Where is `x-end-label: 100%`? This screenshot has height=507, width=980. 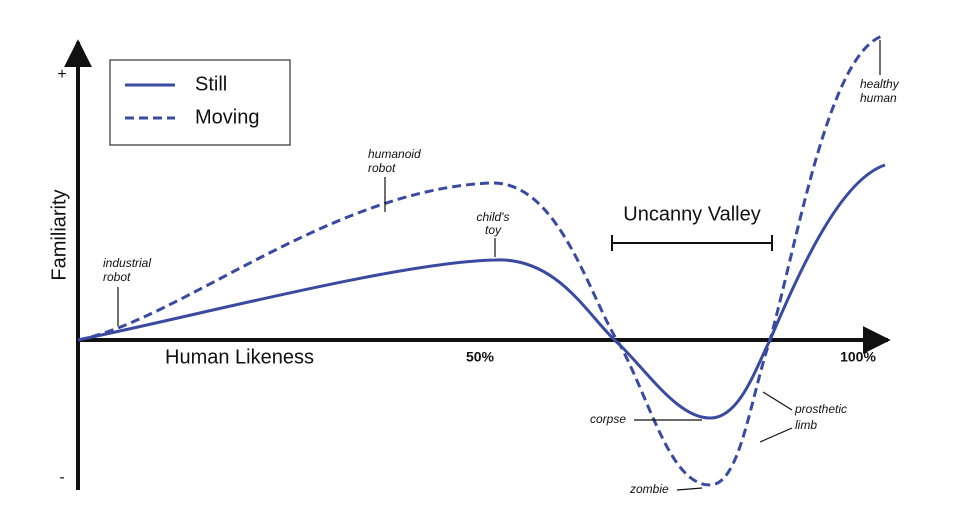
x-end-label: 100% is located at coordinates (858, 357).